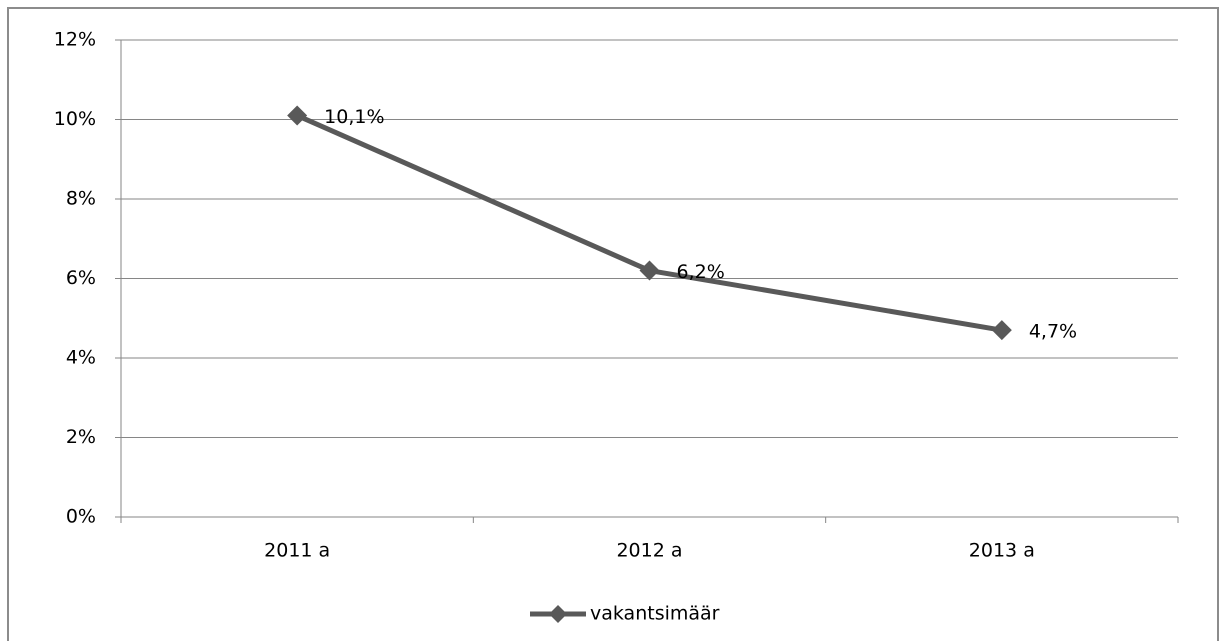  What do you see at coordinates (1053, 332) in the screenshot?
I see `data-label: 4,7%` at bounding box center [1053, 332].